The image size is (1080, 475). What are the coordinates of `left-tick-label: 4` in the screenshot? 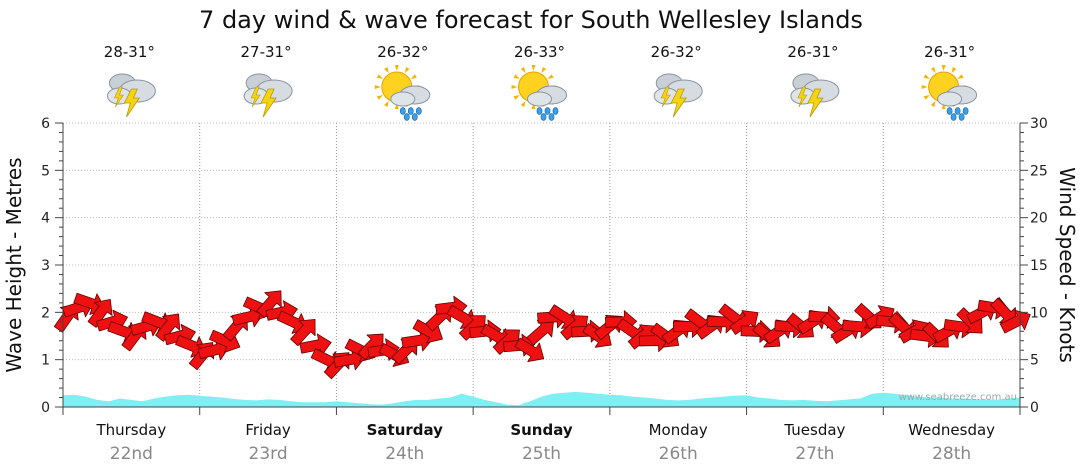 It's located at (45, 219).